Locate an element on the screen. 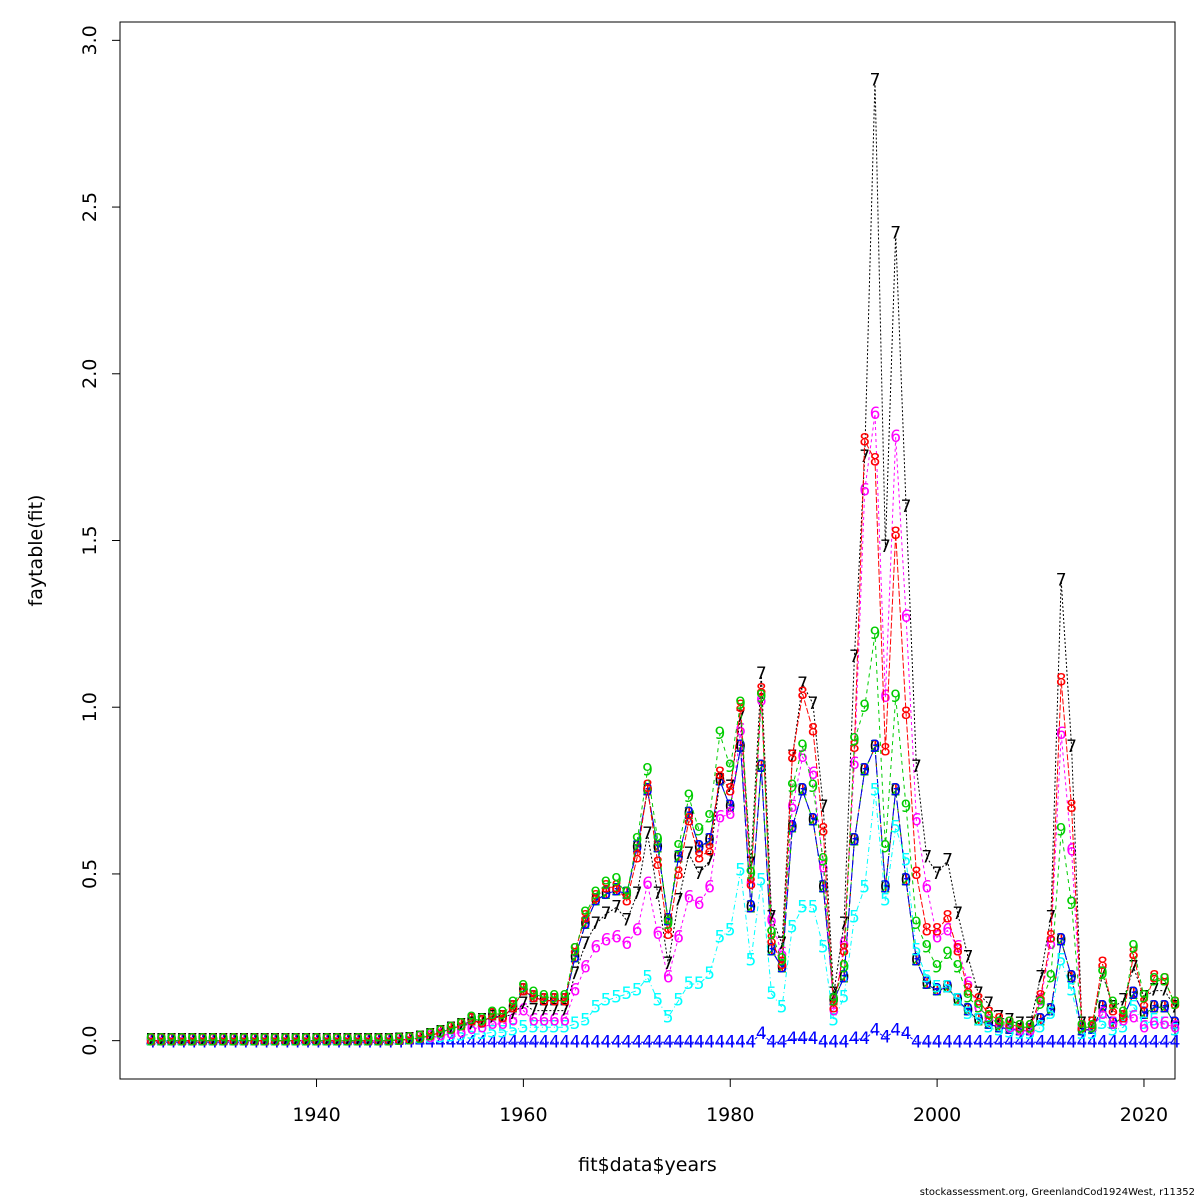 The height and width of the screenshot is (1200, 1200). y-axis-title: faytable(fit) is located at coordinates (36, 551).